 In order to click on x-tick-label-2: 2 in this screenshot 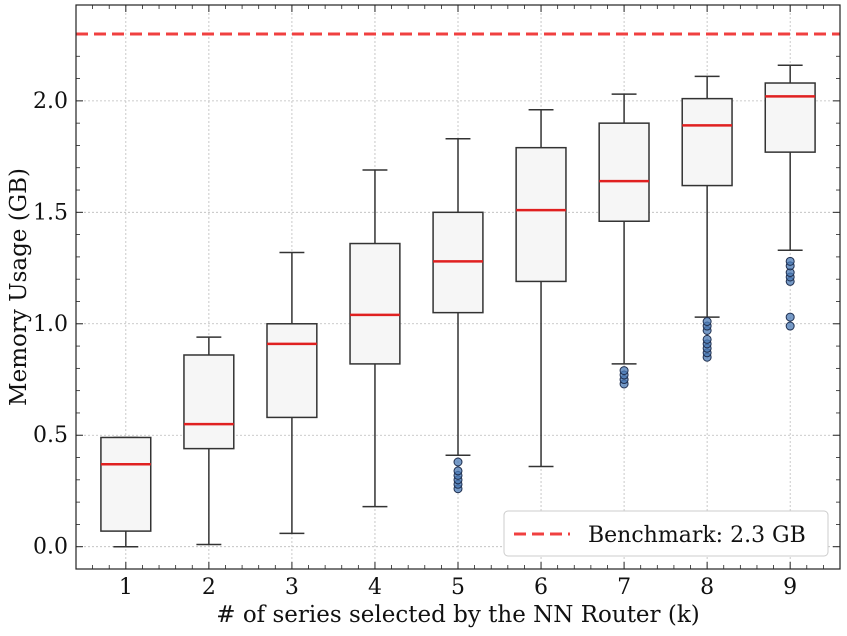, I will do `click(209, 587)`.